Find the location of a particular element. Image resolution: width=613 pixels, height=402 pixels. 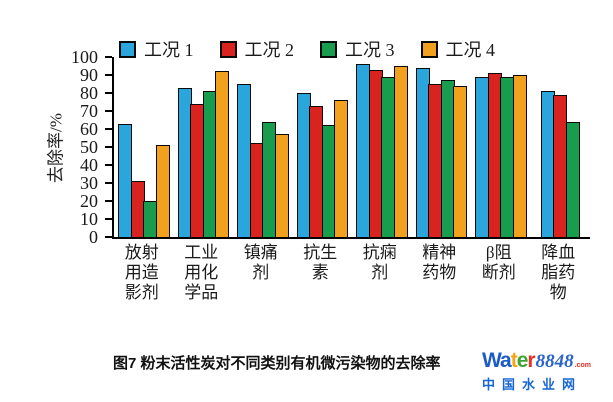

x-axis-category-label: 工业 用化 学品 is located at coordinates (202, 273).